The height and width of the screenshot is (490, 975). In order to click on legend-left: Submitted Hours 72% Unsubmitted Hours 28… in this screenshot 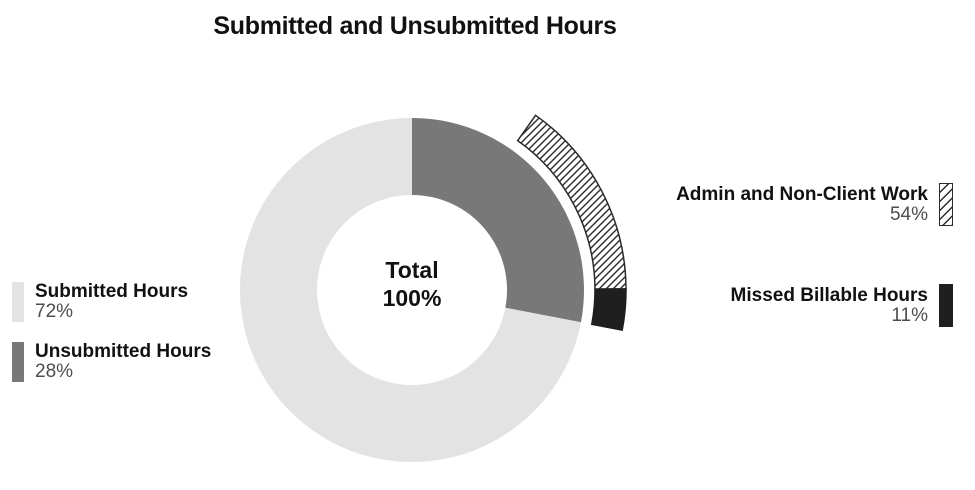, I will do `click(132, 342)`.